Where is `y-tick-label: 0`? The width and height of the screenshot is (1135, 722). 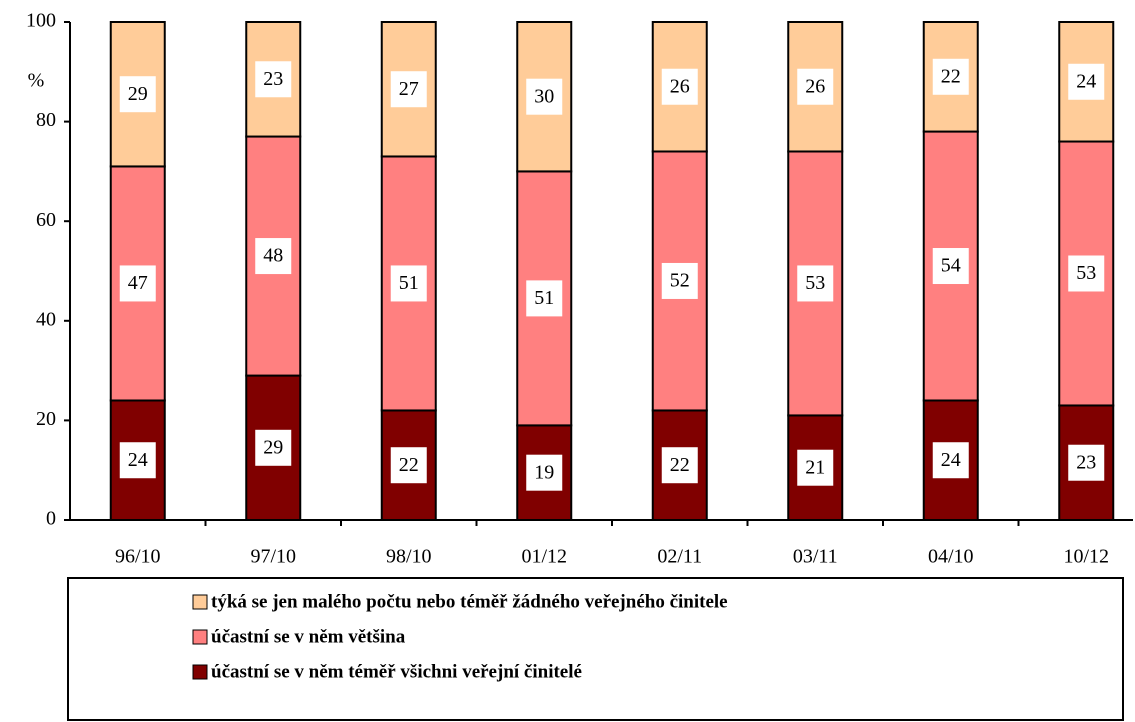
y-tick-label: 0 is located at coordinates (51, 519).